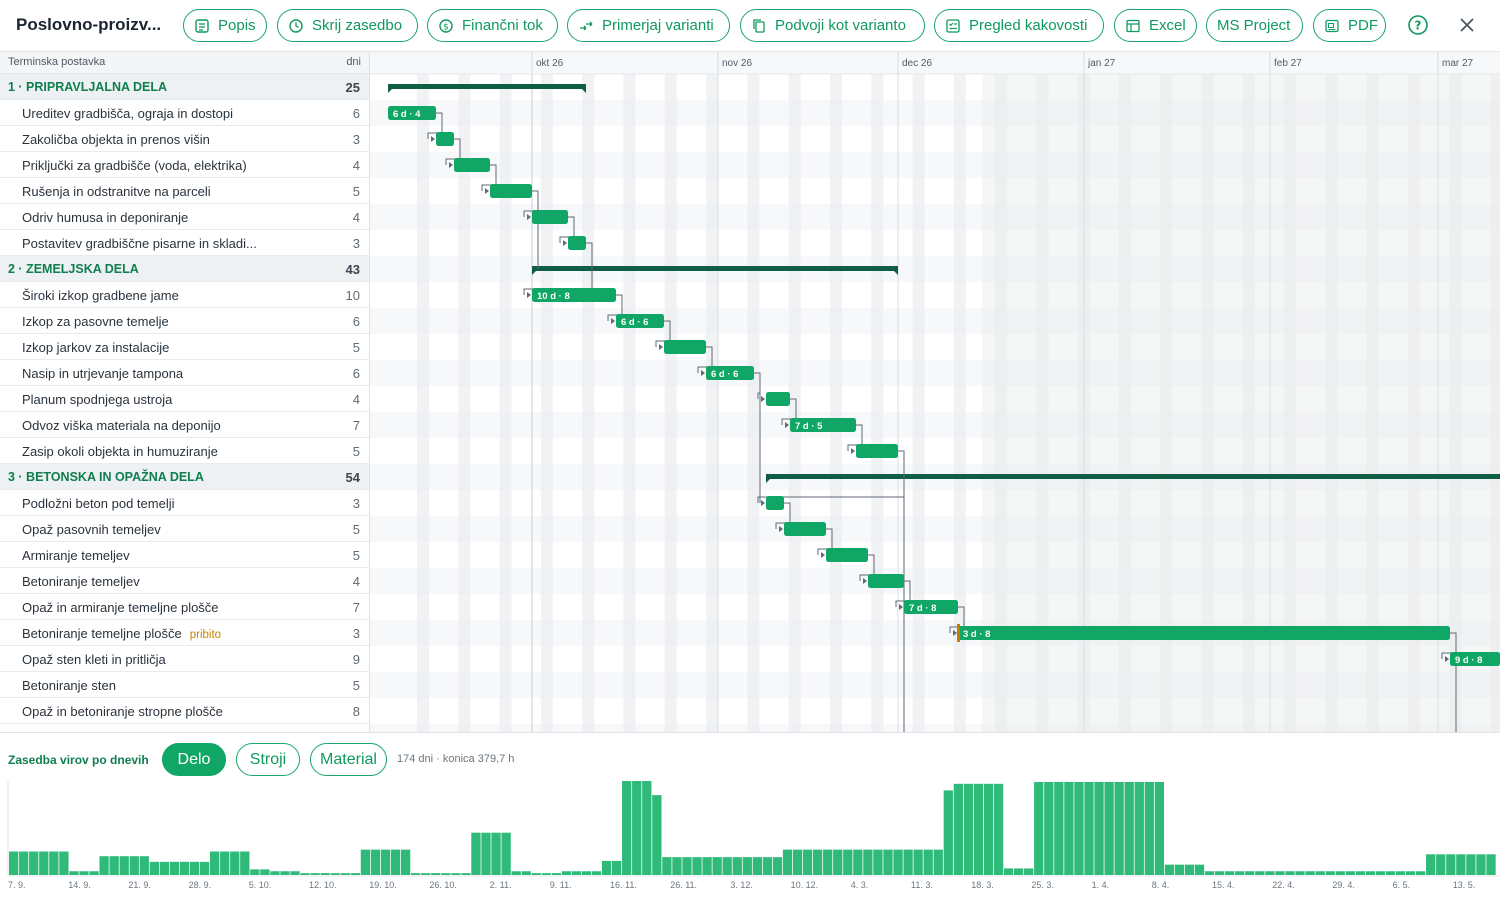 The image size is (1500, 901). I want to click on row-label-text: Izkop jarkov za instalacije, so click(96, 347).